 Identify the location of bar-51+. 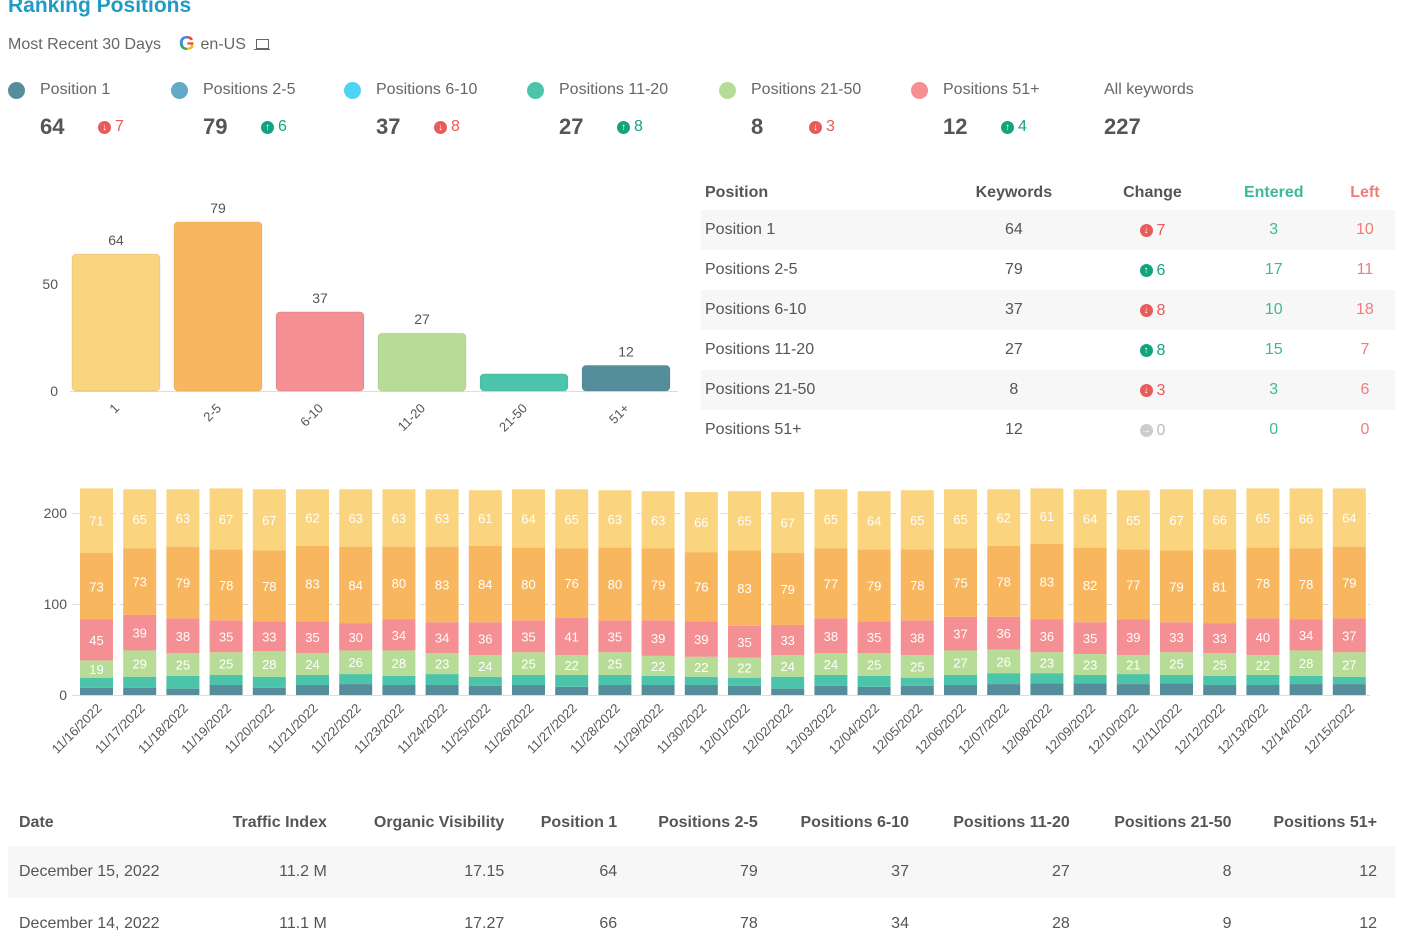
(626, 378).